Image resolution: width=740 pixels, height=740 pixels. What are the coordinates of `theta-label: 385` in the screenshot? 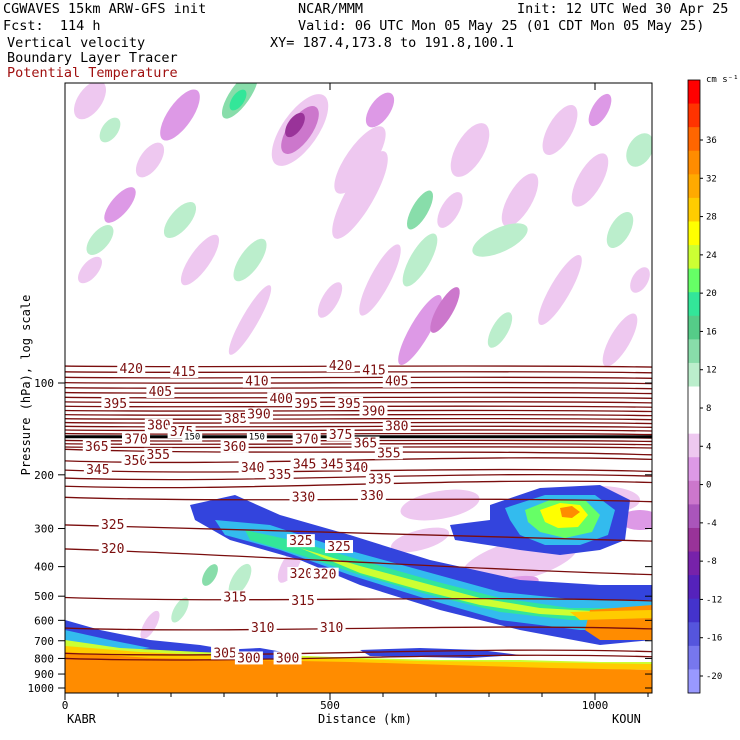 It's located at (235, 419).